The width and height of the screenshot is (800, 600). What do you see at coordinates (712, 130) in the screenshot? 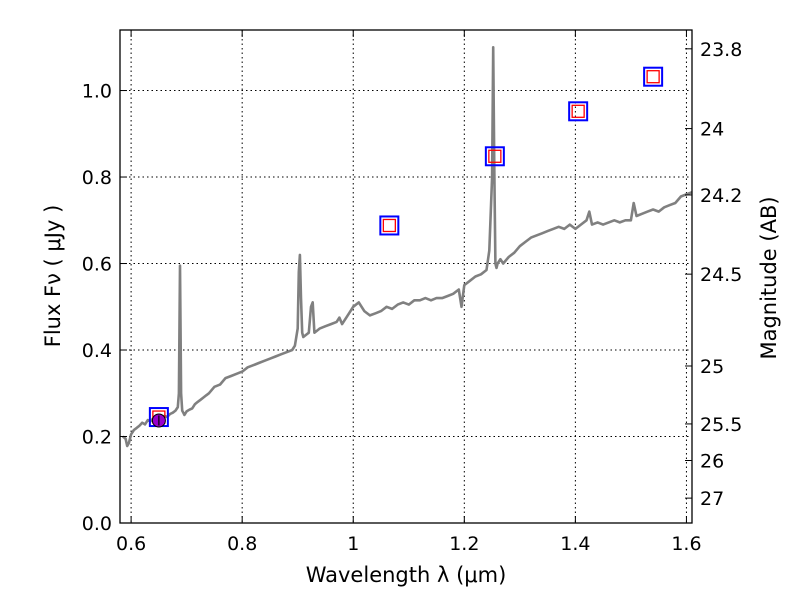
I see `mag-tick-label: 24` at bounding box center [712, 130].